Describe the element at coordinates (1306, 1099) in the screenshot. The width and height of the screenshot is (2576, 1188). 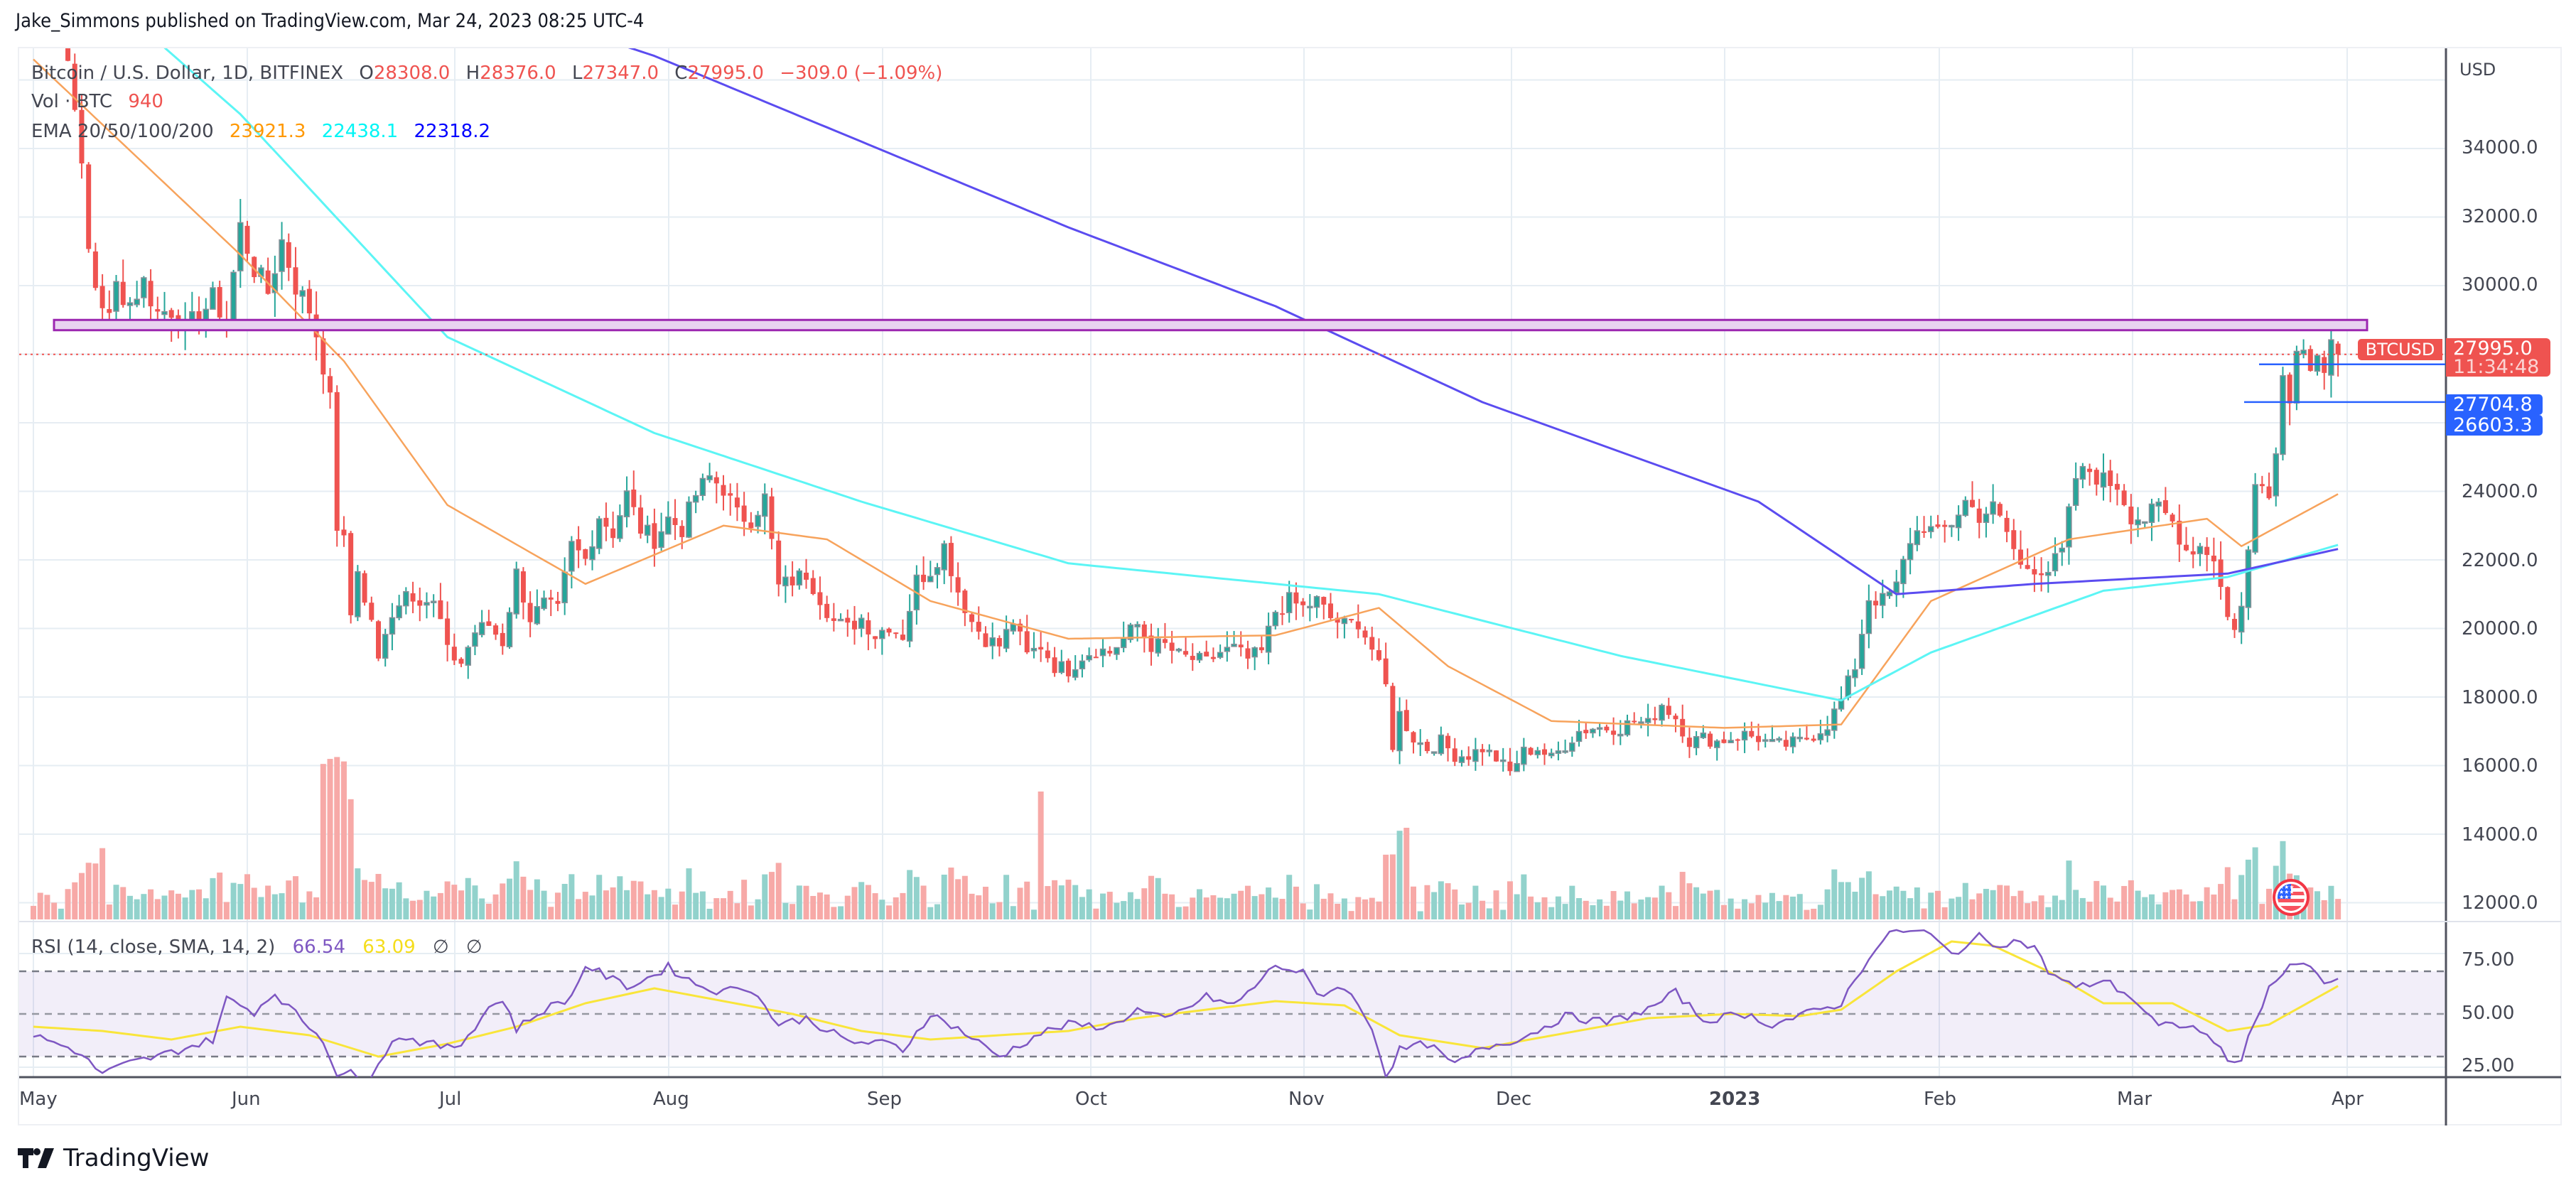
I see `time-tick: Nov` at that location.